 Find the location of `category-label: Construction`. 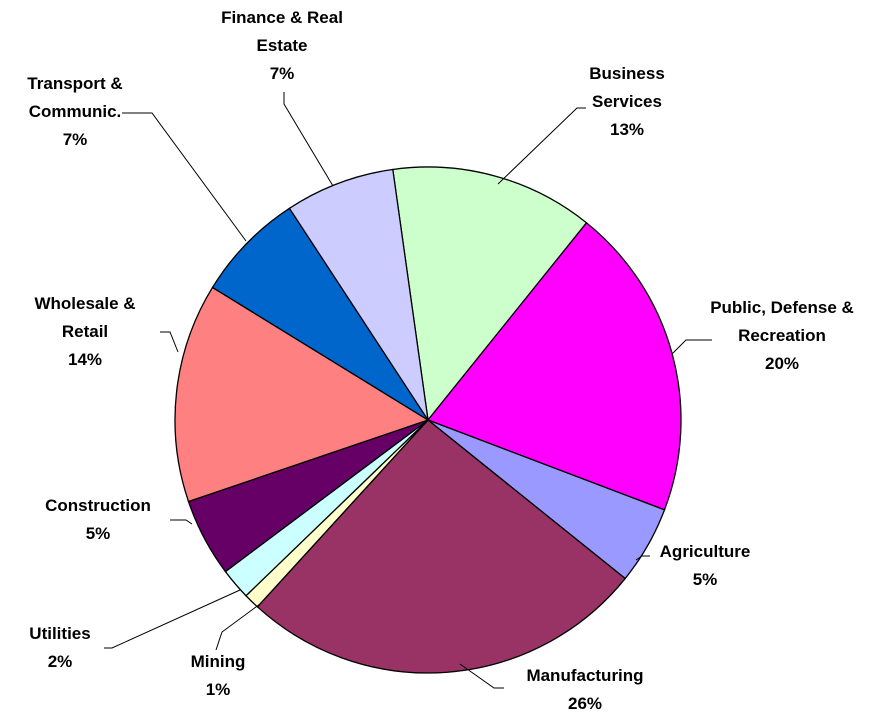

category-label: Construction is located at coordinates (98, 505).